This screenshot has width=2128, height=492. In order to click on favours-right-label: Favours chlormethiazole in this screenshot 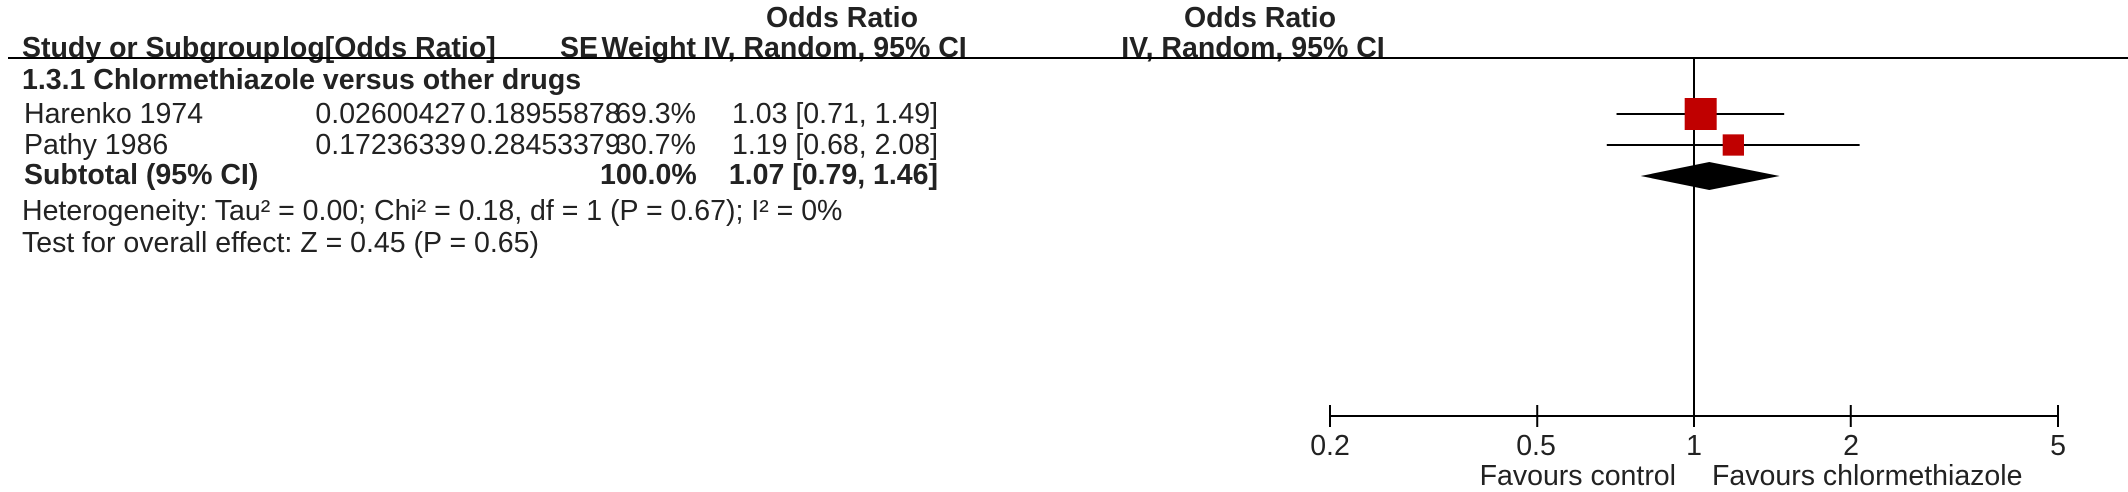, I will do `click(1867, 476)`.